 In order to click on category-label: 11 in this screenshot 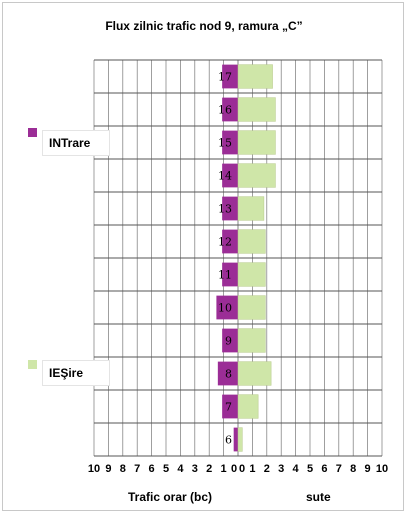, I will do `click(225, 275)`.